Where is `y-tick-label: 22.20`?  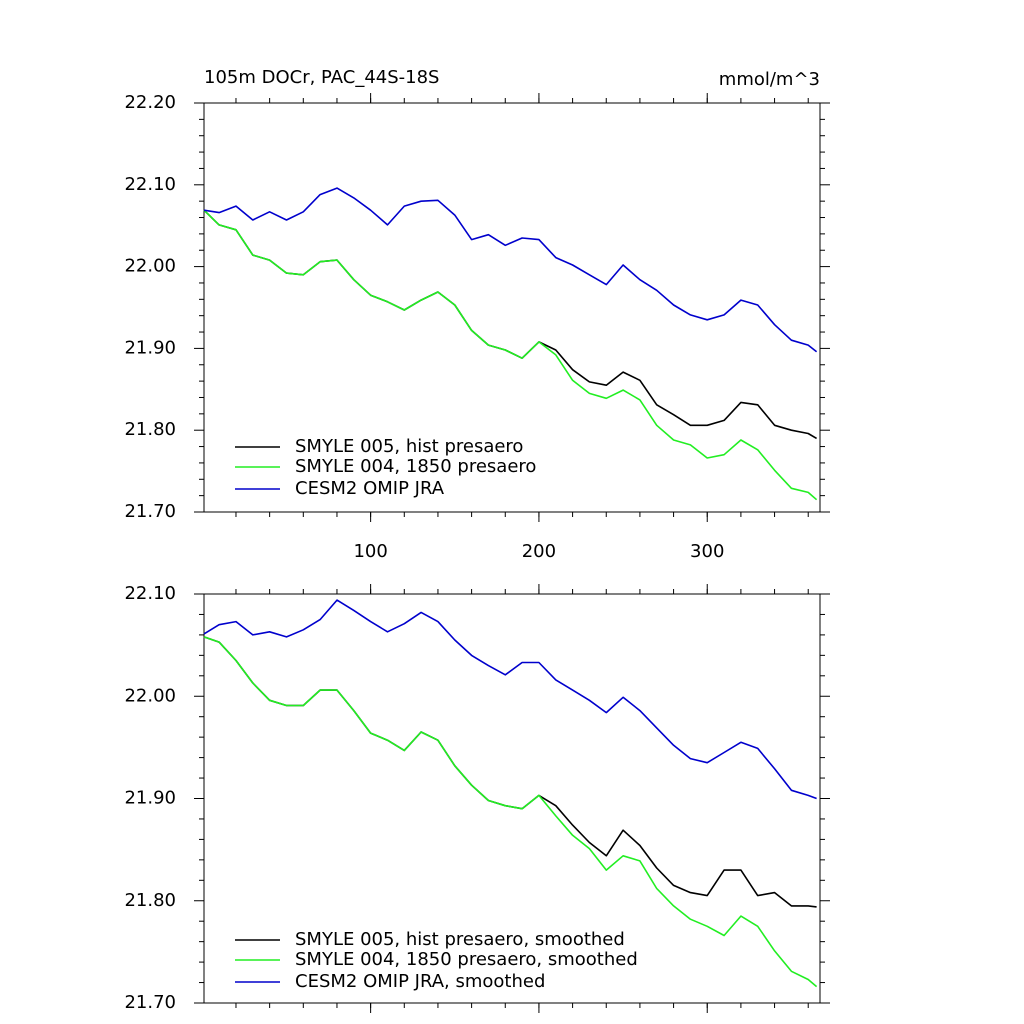
y-tick-label: 22.20 is located at coordinates (150, 102).